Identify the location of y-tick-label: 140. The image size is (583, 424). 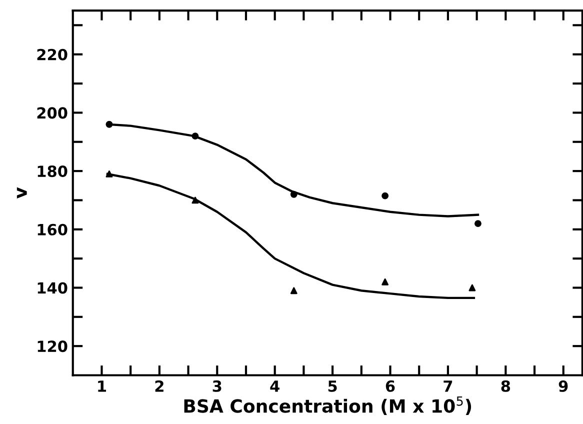
(53, 288).